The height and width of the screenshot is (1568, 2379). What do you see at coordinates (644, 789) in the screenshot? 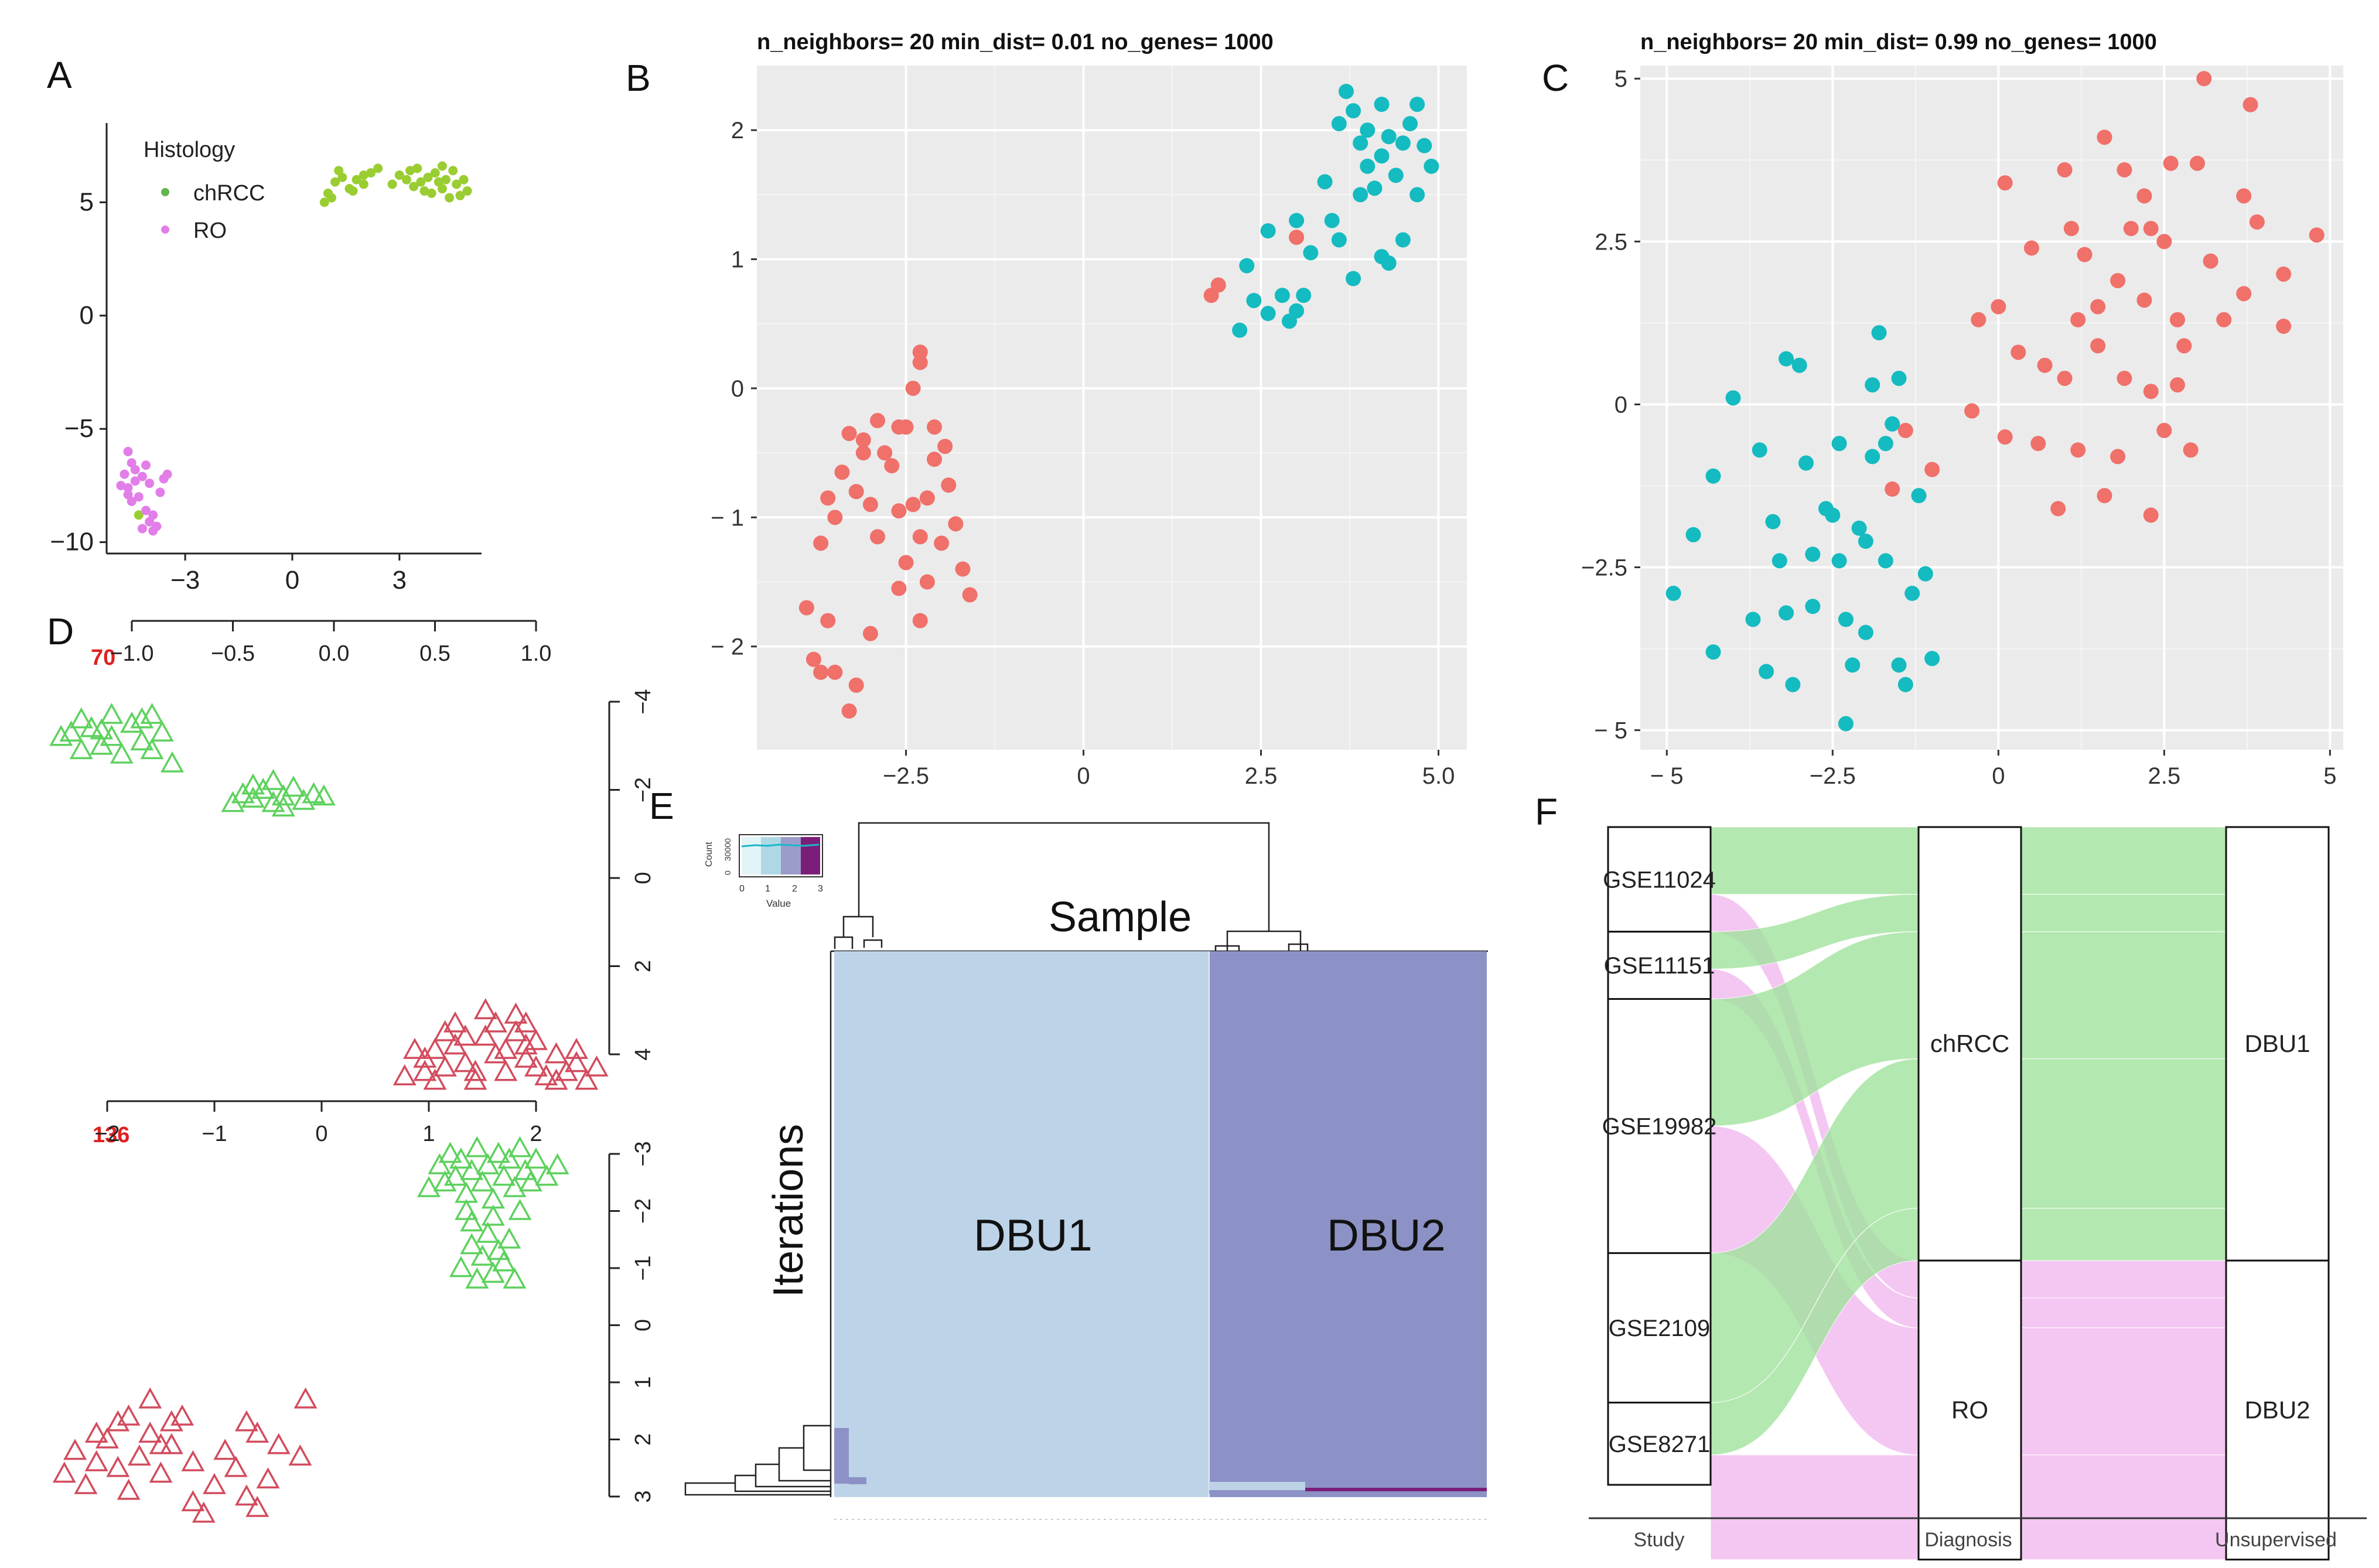
I see `d-top-ytick-label: −2` at bounding box center [644, 789].